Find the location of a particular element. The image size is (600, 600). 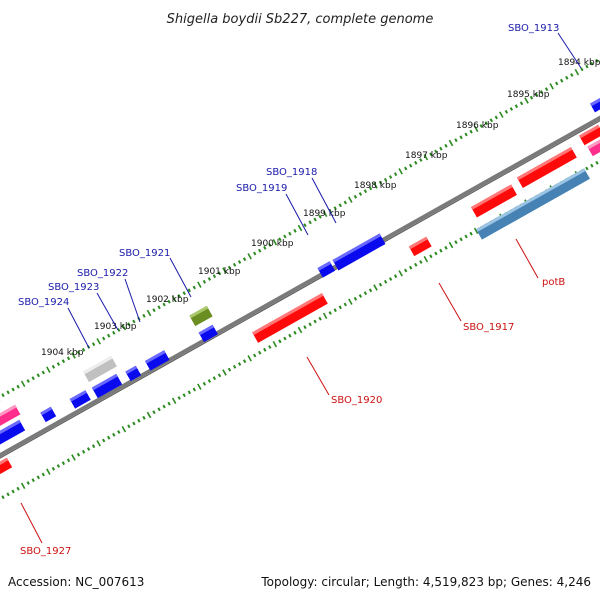

gene-label: SBO_1922 is located at coordinates (102, 273).